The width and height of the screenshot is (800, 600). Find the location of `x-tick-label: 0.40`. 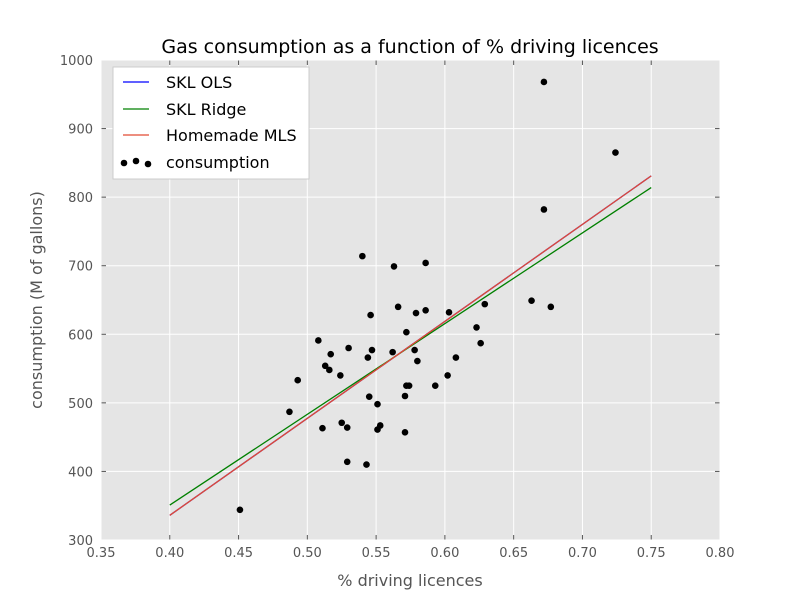

x-tick-label: 0.40 is located at coordinates (169, 553).